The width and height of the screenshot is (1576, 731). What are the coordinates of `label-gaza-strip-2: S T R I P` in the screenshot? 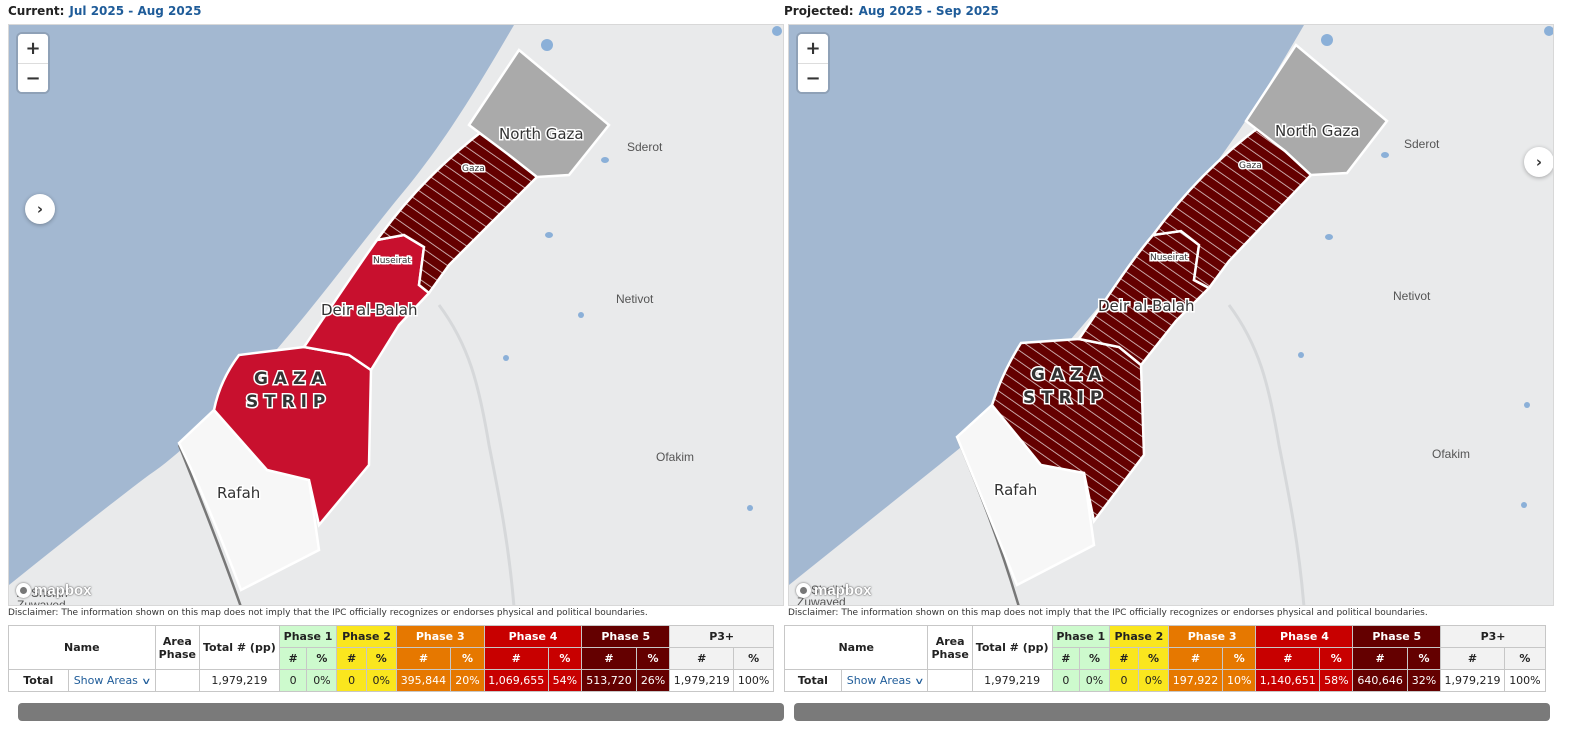 It's located at (285, 402).